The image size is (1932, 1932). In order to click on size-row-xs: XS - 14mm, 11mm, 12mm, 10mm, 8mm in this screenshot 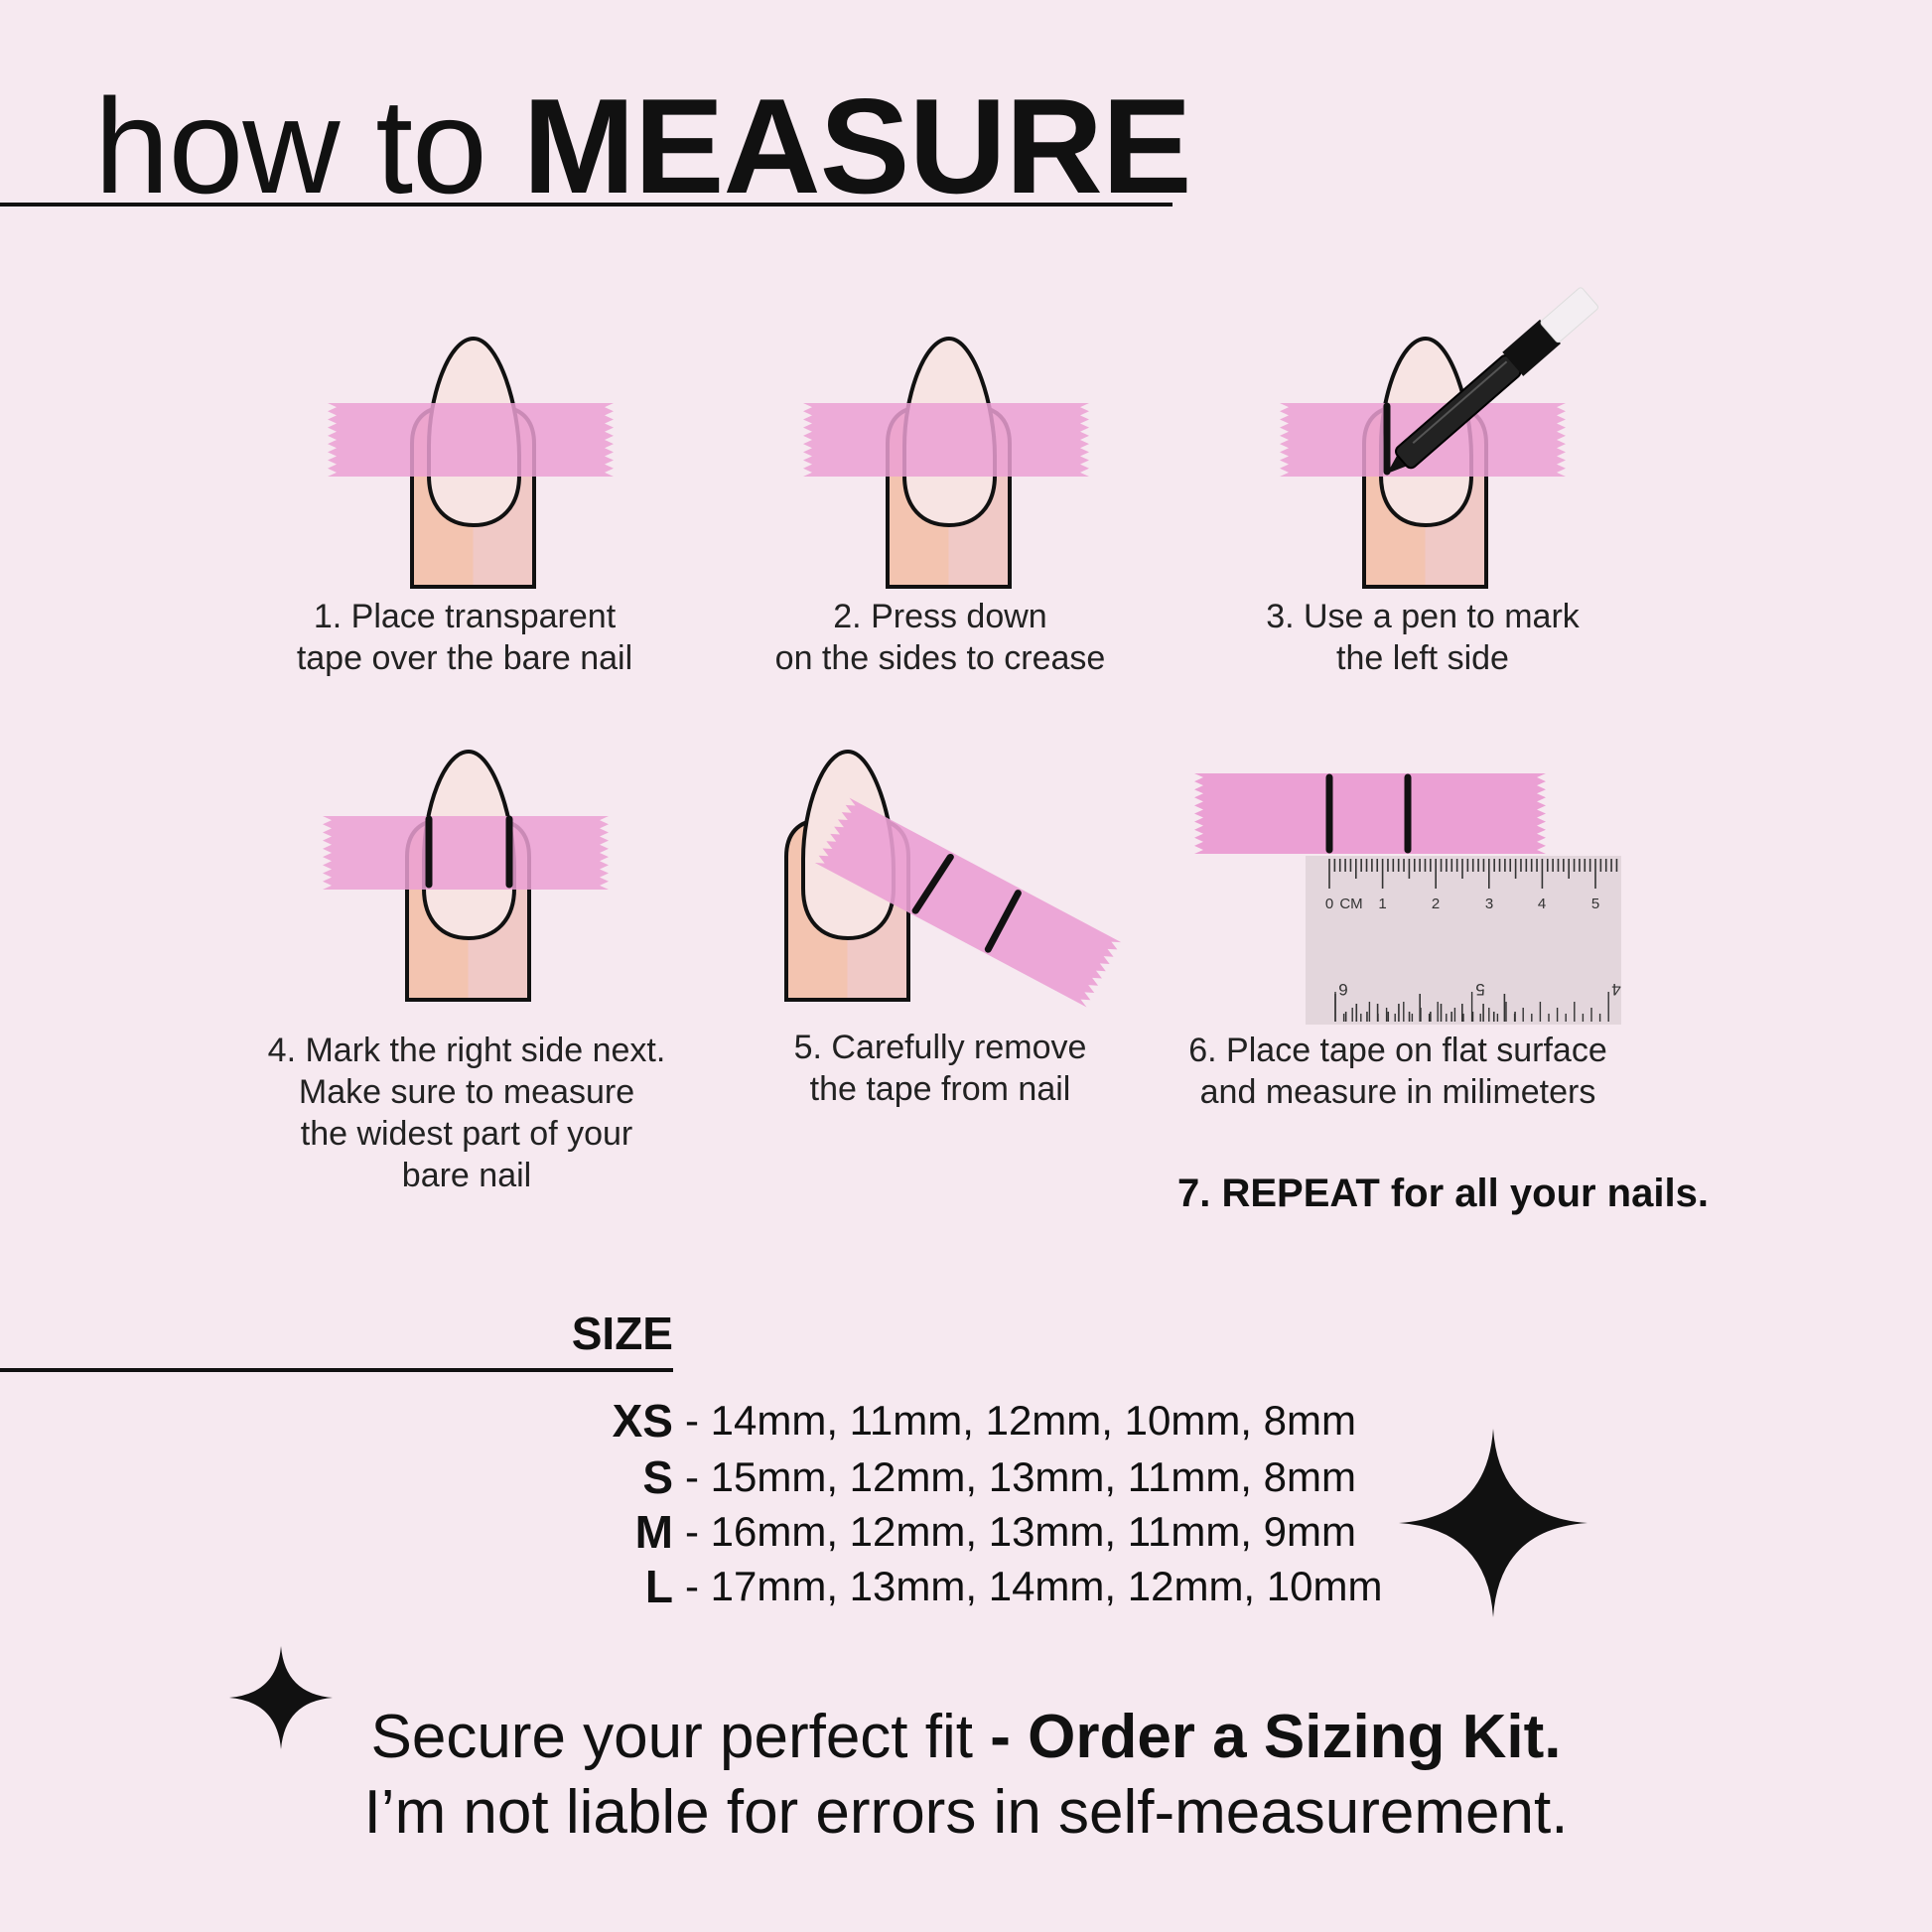, I will do `click(984, 1421)`.